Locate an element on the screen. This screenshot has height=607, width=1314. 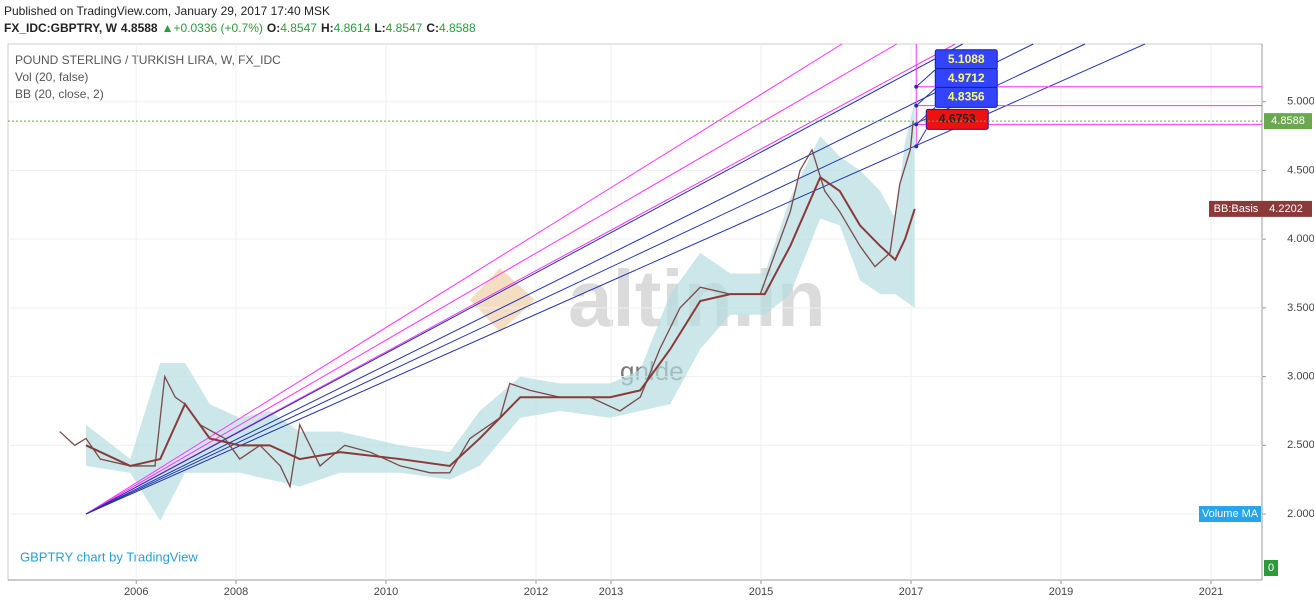
x-tick-label: 2017 is located at coordinates (911, 592).